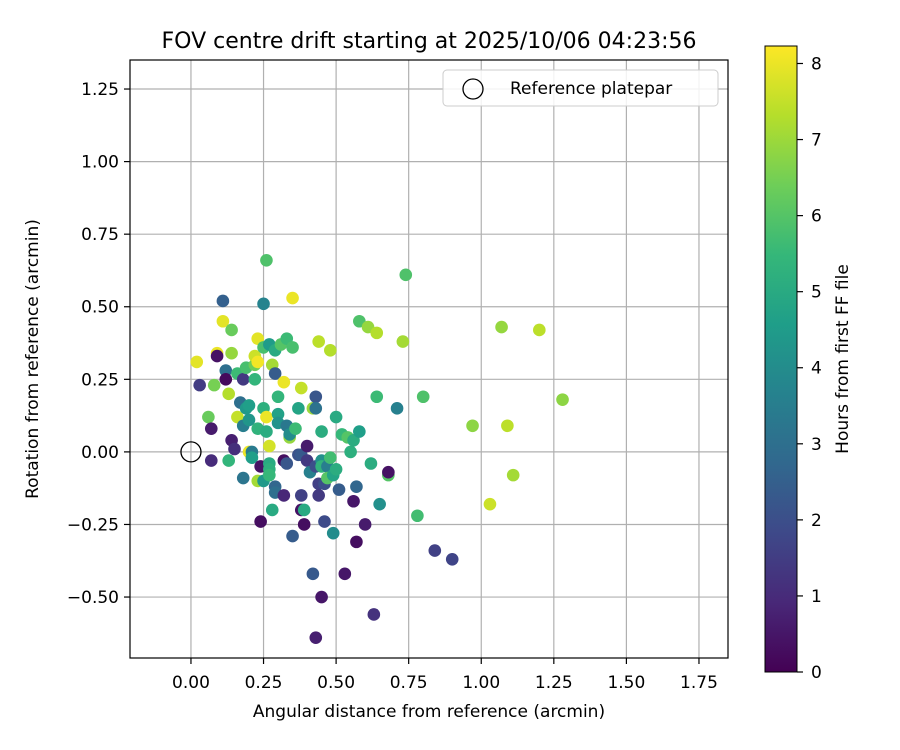 The height and width of the screenshot is (750, 900). I want to click on colorbar-tick-label: 3, so click(816, 445).